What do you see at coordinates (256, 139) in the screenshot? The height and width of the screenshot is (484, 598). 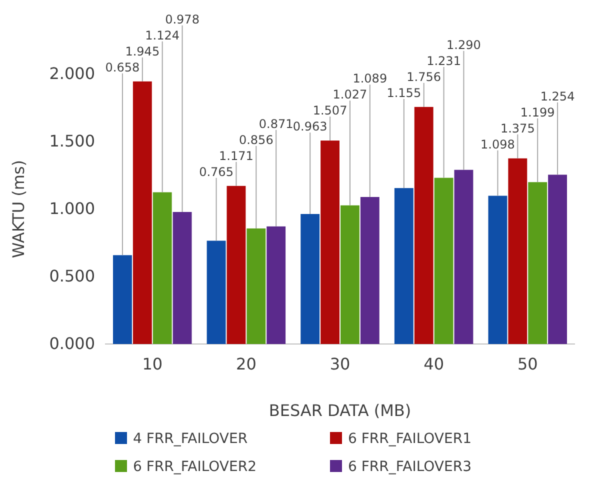 I see `data-label: 0.856` at bounding box center [256, 139].